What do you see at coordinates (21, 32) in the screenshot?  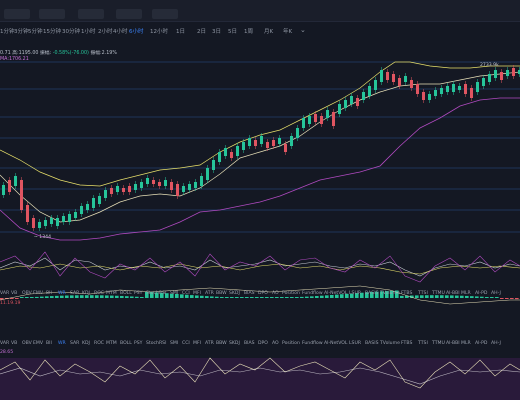 I see `interval-3m: 3分钟` at bounding box center [21, 32].